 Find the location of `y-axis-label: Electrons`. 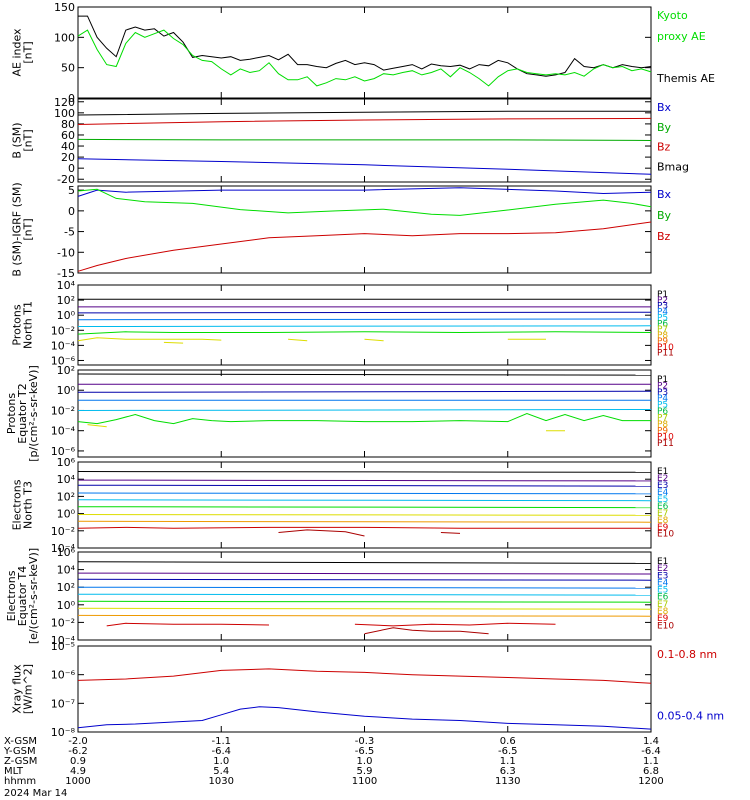

y-axis-label: Electrons is located at coordinates (11, 595).